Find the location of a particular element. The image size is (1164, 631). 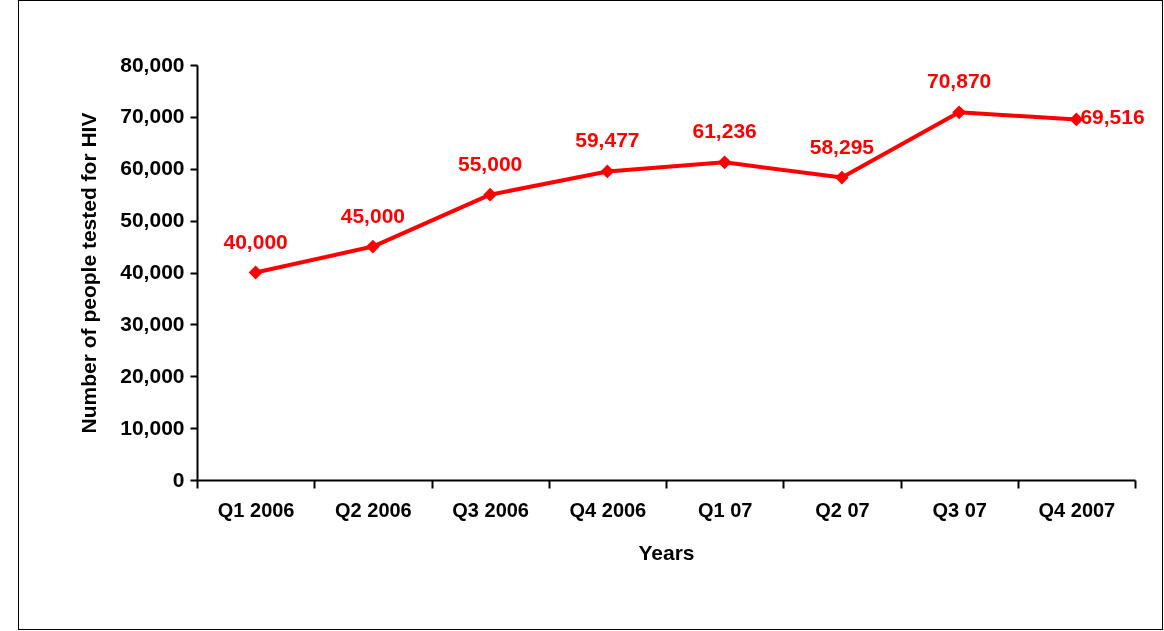

y-tick-label: 0 is located at coordinates (178, 479).